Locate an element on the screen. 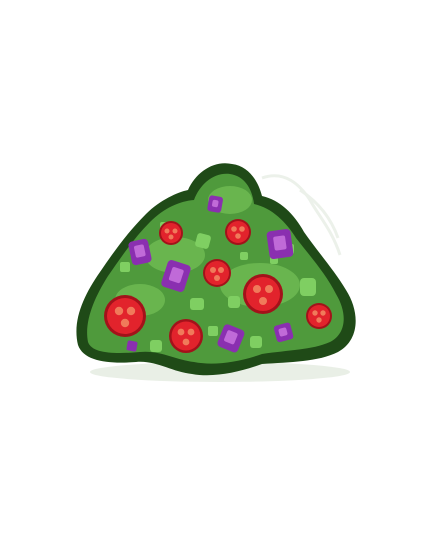 This screenshot has height=550, width=431. steam-wisps is located at coordinates (301, 215).